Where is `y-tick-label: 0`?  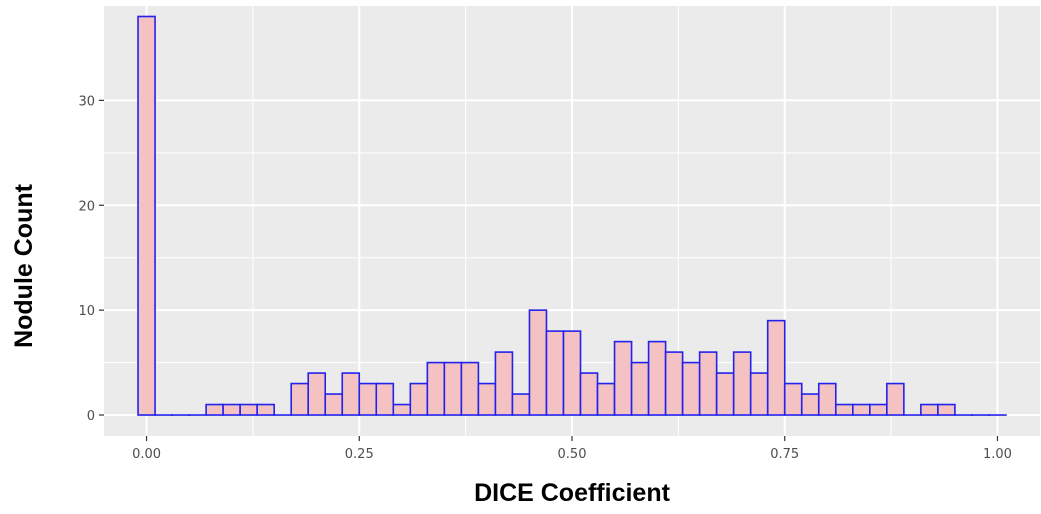 y-tick-label: 0 is located at coordinates (91, 416).